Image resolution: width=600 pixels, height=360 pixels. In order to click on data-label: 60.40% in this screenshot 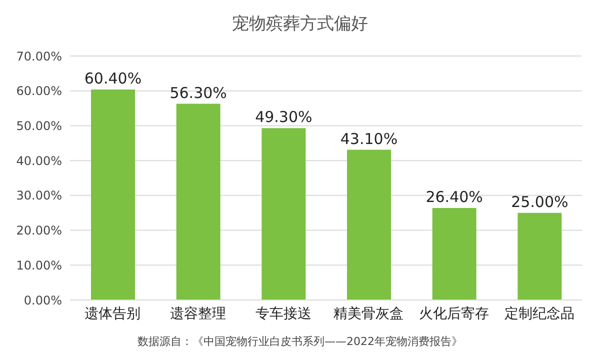, I will do `click(113, 78)`.